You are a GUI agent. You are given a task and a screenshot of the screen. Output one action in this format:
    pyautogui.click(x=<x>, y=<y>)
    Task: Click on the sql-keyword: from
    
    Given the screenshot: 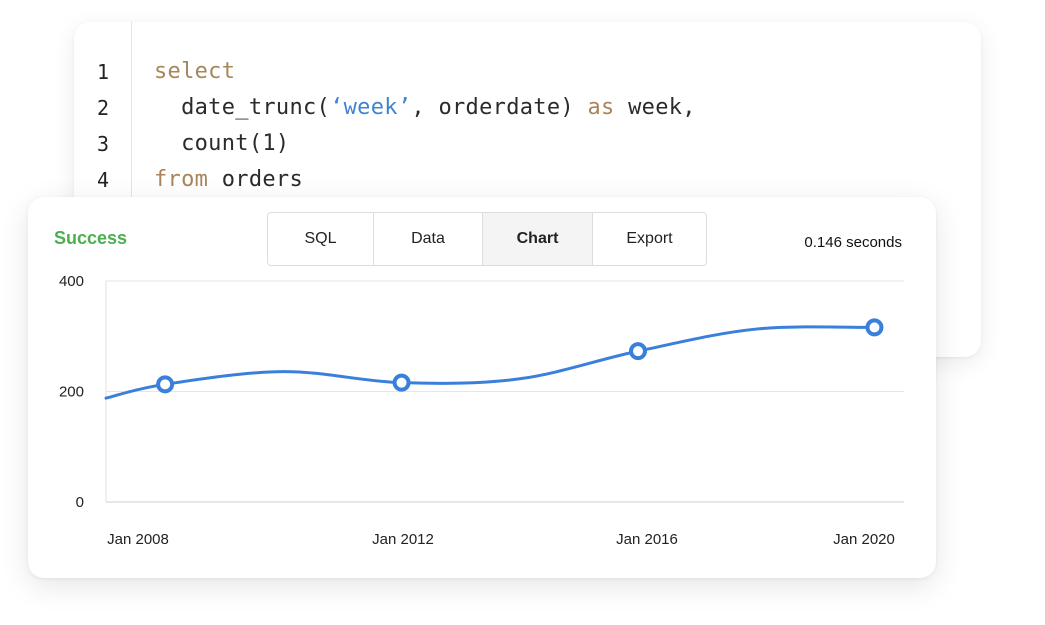 What is the action you would take?
    pyautogui.click(x=181, y=179)
    